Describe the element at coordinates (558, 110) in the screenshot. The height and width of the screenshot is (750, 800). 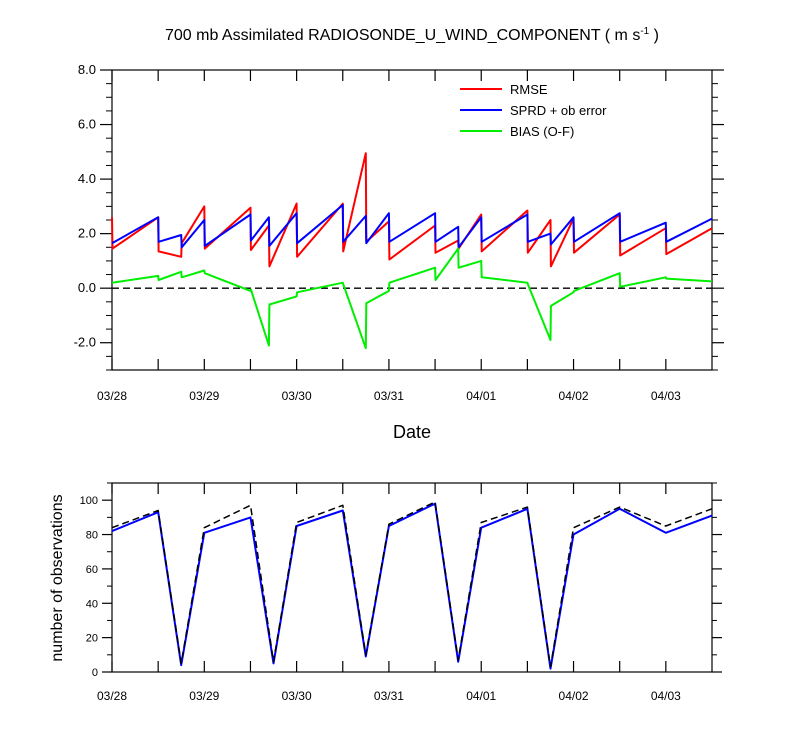
I see `legend-label: SPRD + ob error` at that location.